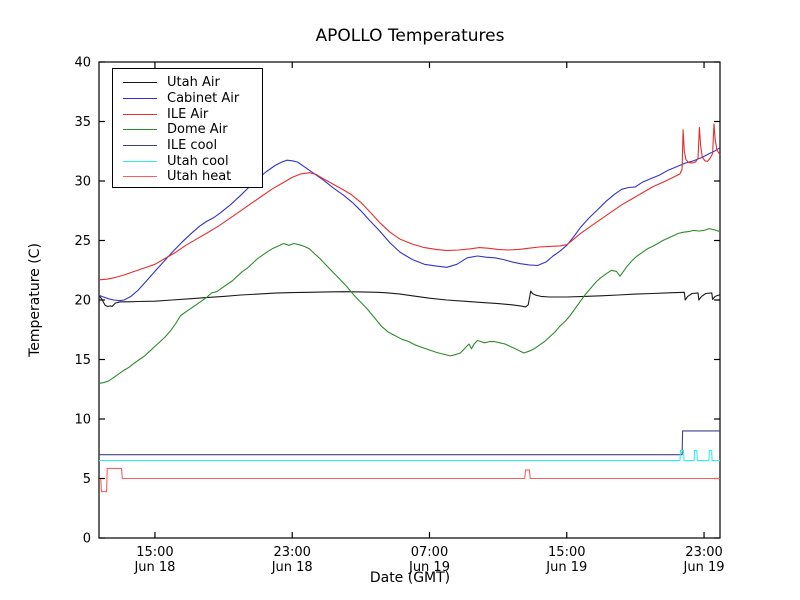 The image size is (800, 600). I want to click on legend-line-sample-utah-air, so click(140, 83).